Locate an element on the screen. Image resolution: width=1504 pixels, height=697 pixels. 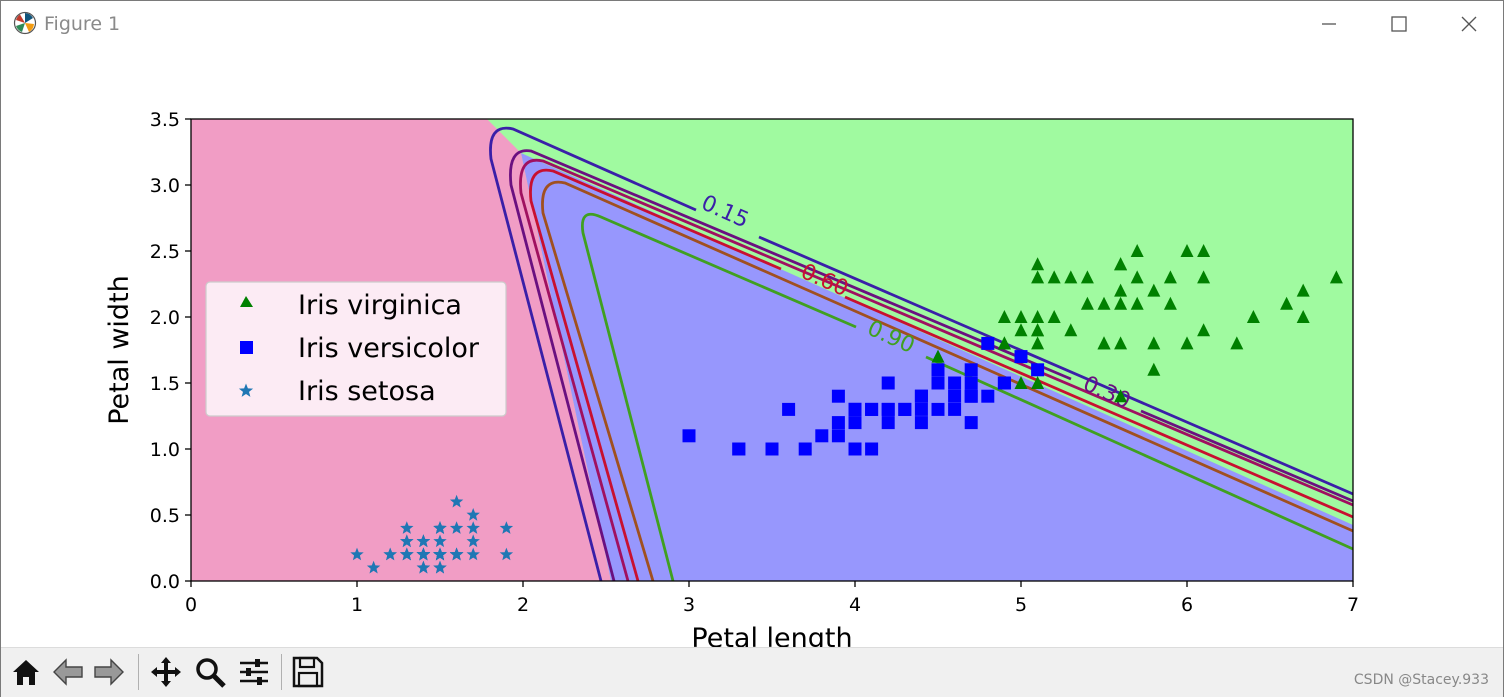
x-axis-label: Petal length is located at coordinates (771, 635).